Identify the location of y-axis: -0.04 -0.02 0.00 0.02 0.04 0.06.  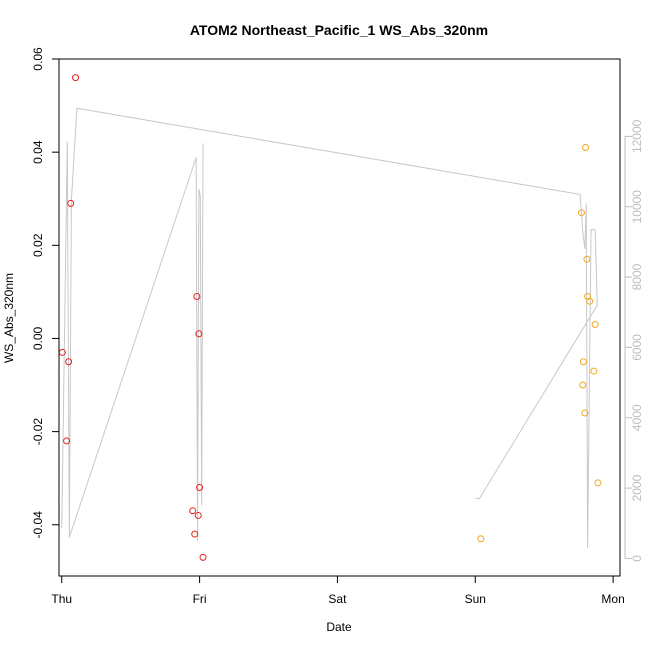
(45, 293).